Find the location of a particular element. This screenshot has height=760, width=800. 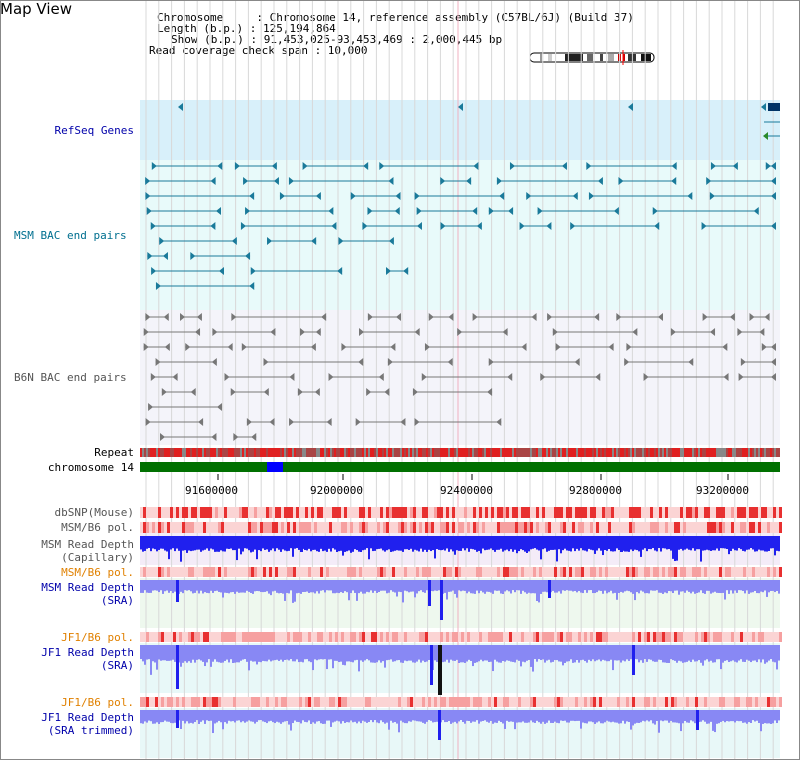

refseq-gene is located at coordinates (774, 107).